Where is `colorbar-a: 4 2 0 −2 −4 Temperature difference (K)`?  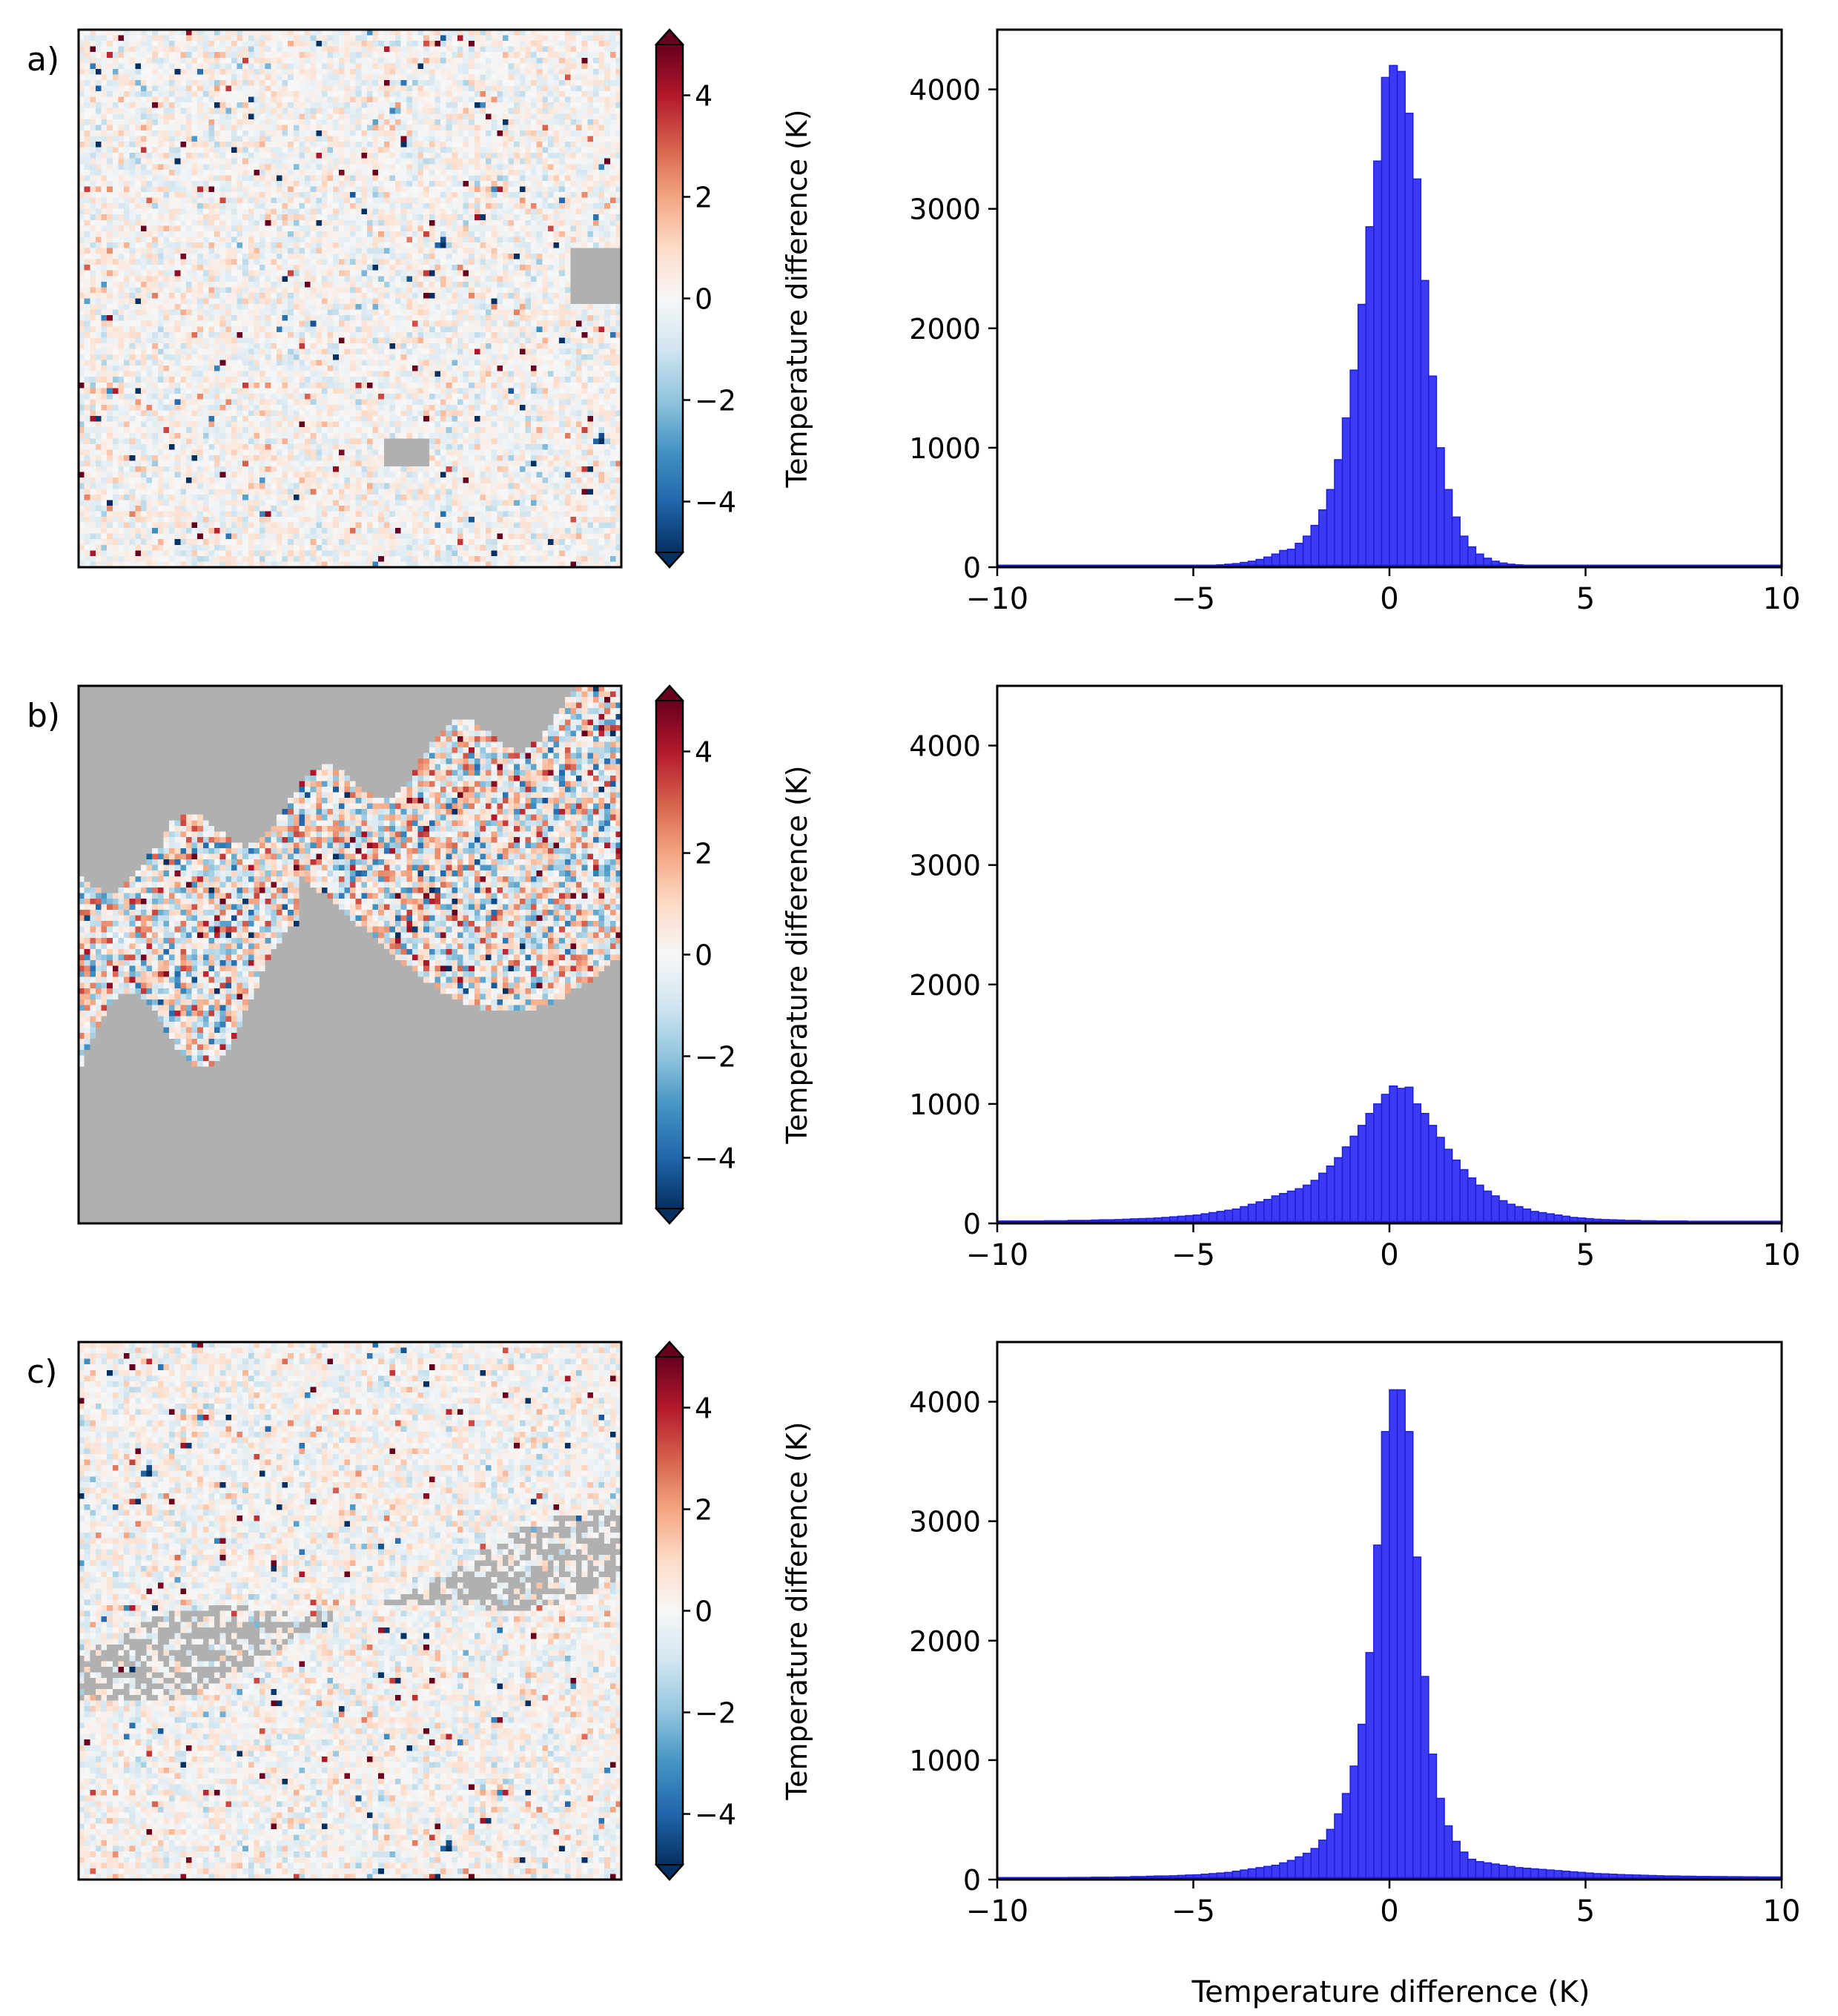
colorbar-a: 4 2 0 −2 −4 Temperature difference (K) is located at coordinates (733, 298).